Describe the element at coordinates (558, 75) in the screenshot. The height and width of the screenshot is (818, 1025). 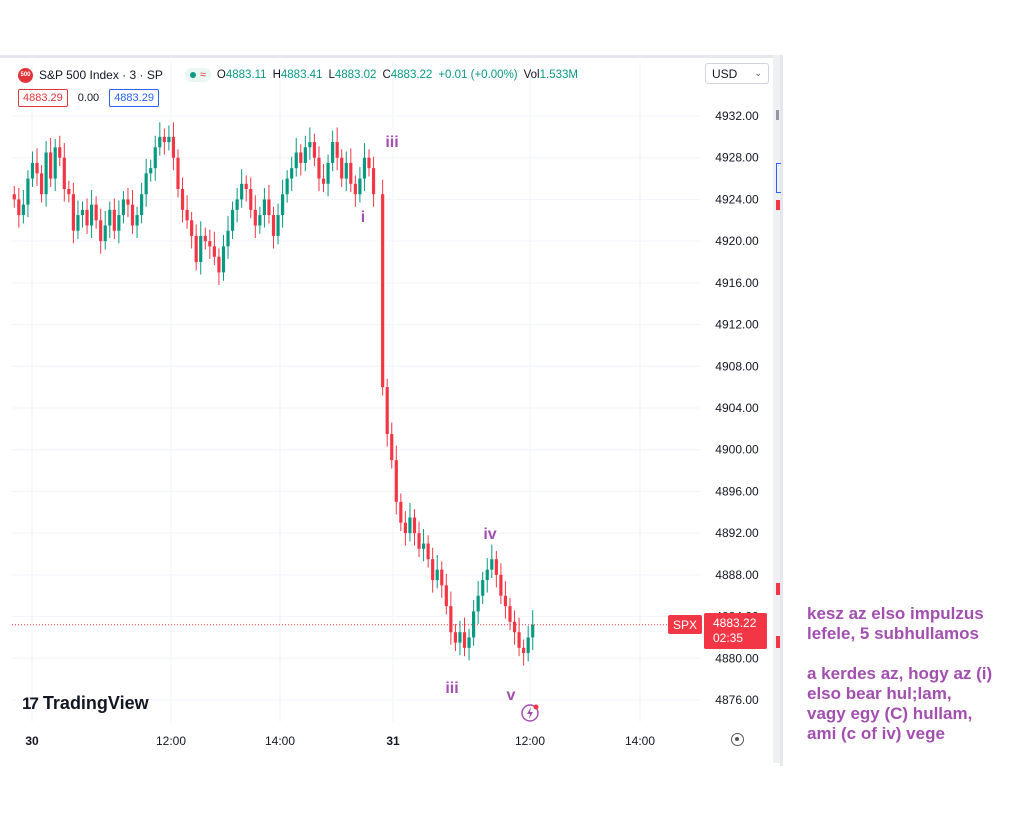
I see `volume-value: 1.533M` at that location.